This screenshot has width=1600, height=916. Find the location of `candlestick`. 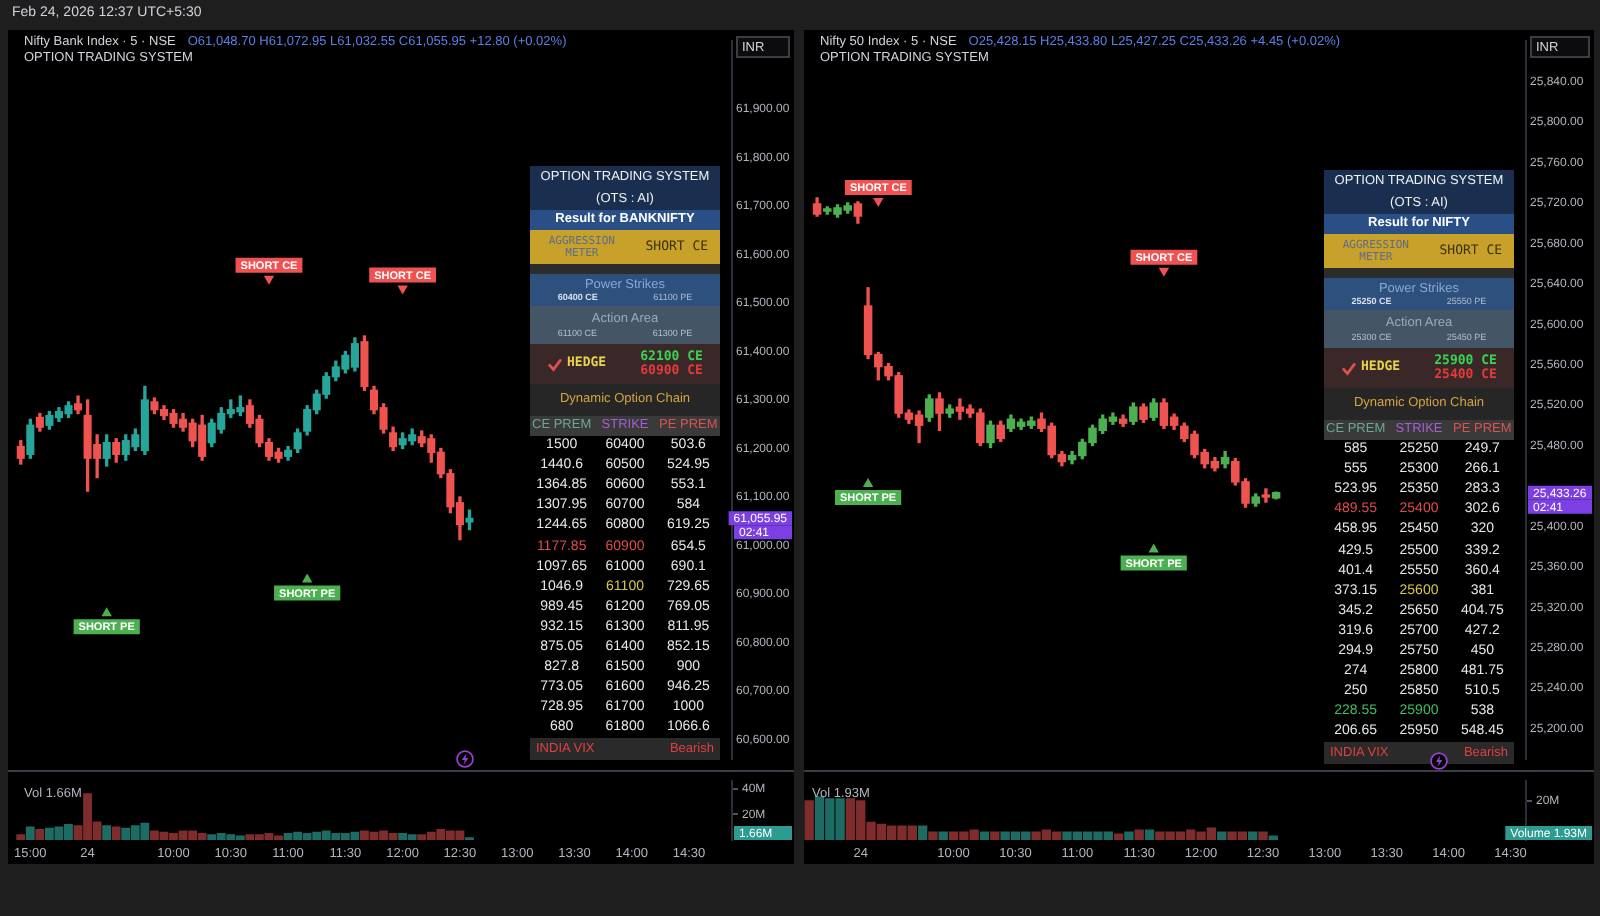

candlestick is located at coordinates (1266, 495).